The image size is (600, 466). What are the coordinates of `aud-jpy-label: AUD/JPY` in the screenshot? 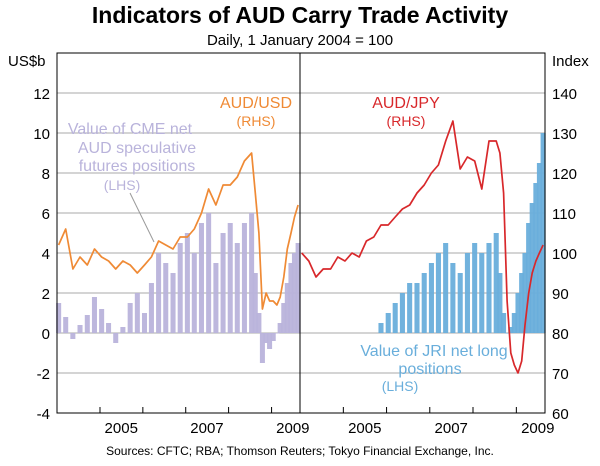 It's located at (406, 103).